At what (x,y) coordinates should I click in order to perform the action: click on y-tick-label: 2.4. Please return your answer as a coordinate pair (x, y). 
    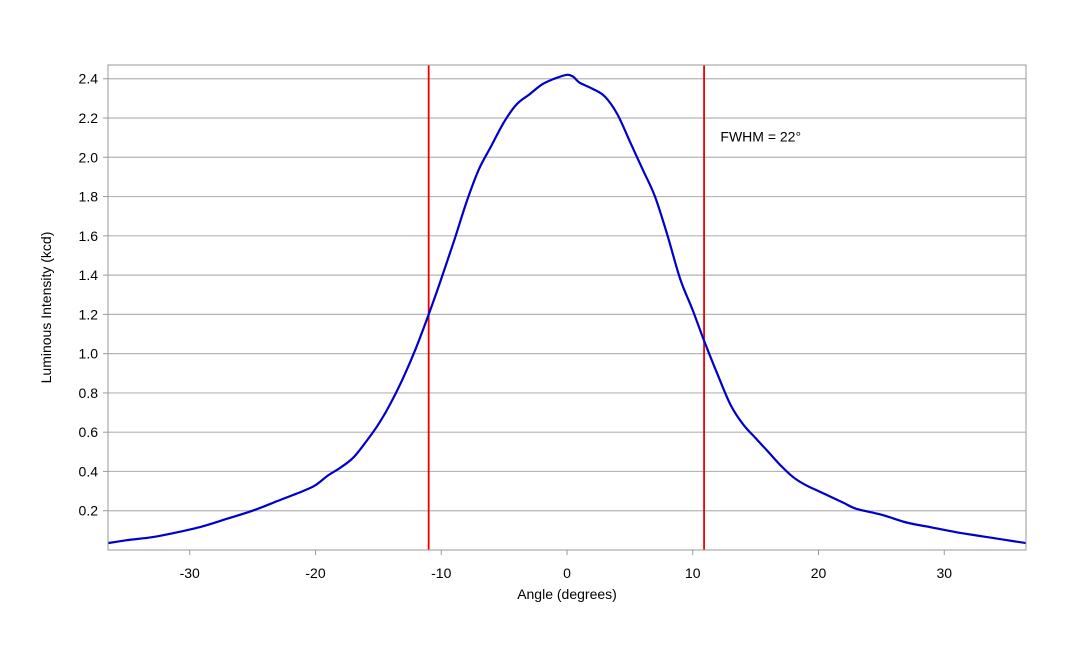
    Looking at the image, I should click on (89, 79).